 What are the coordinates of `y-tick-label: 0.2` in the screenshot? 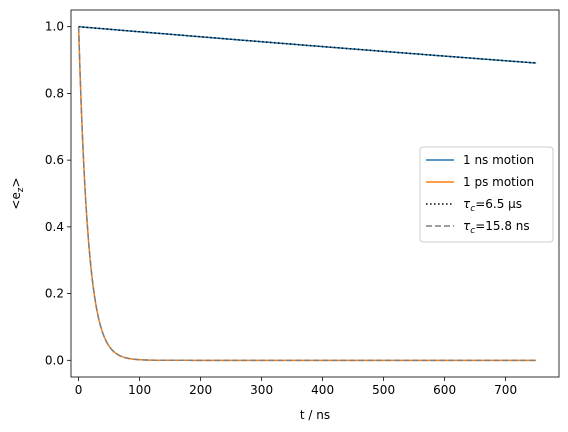 It's located at (54, 294).